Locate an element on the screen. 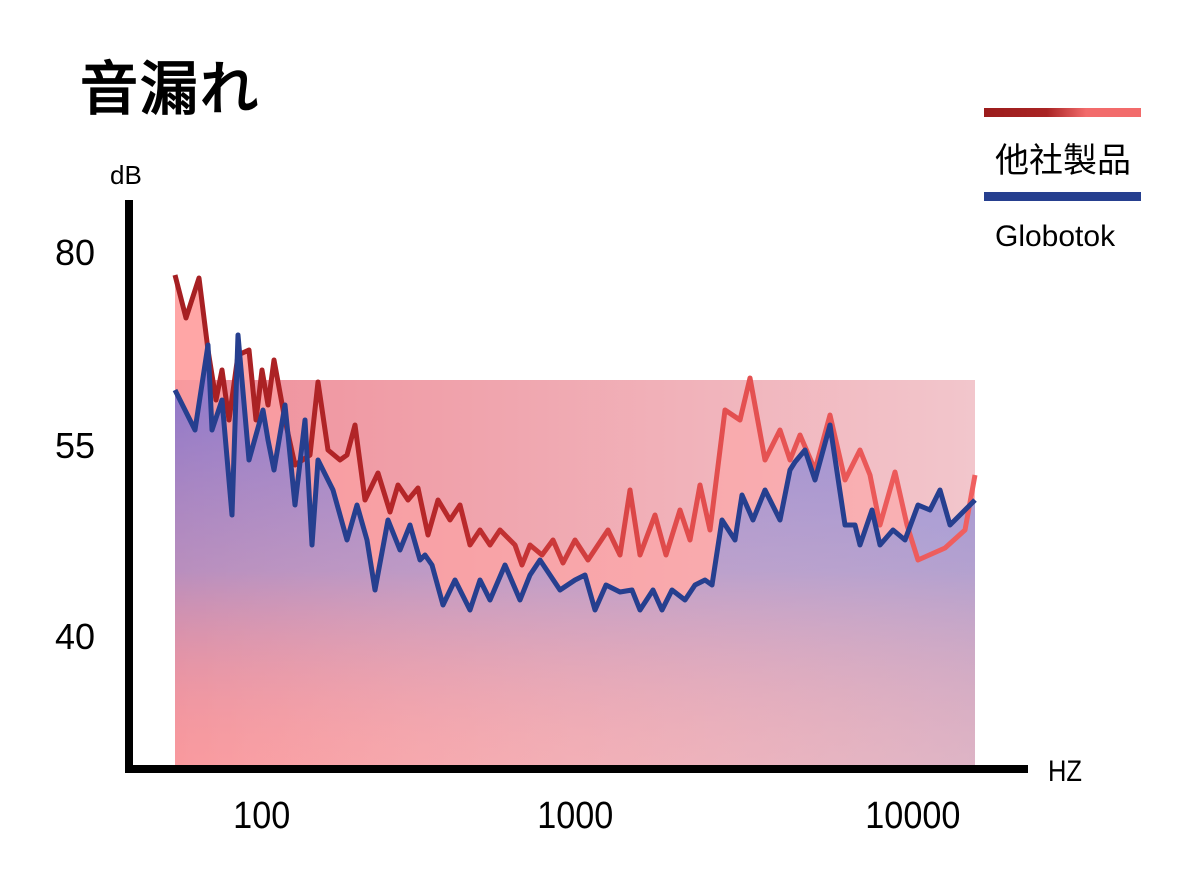  y-tick-40: 40 is located at coordinates (75, 636).